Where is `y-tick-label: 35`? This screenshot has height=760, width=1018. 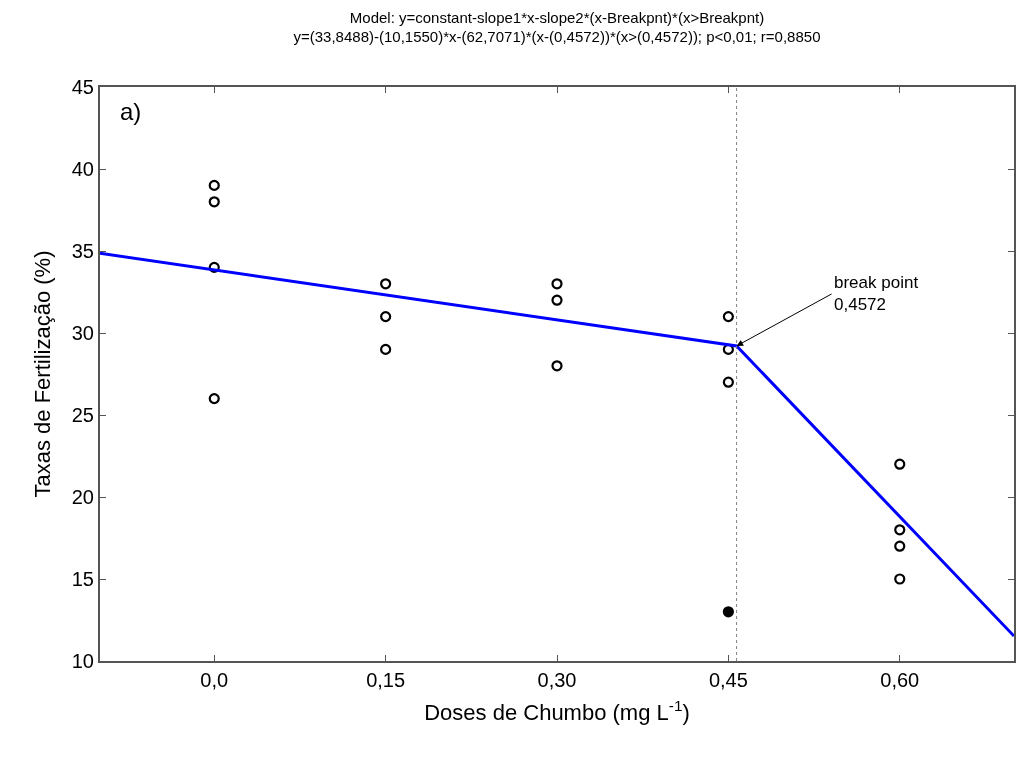 y-tick-label: 35 is located at coordinates (82, 251).